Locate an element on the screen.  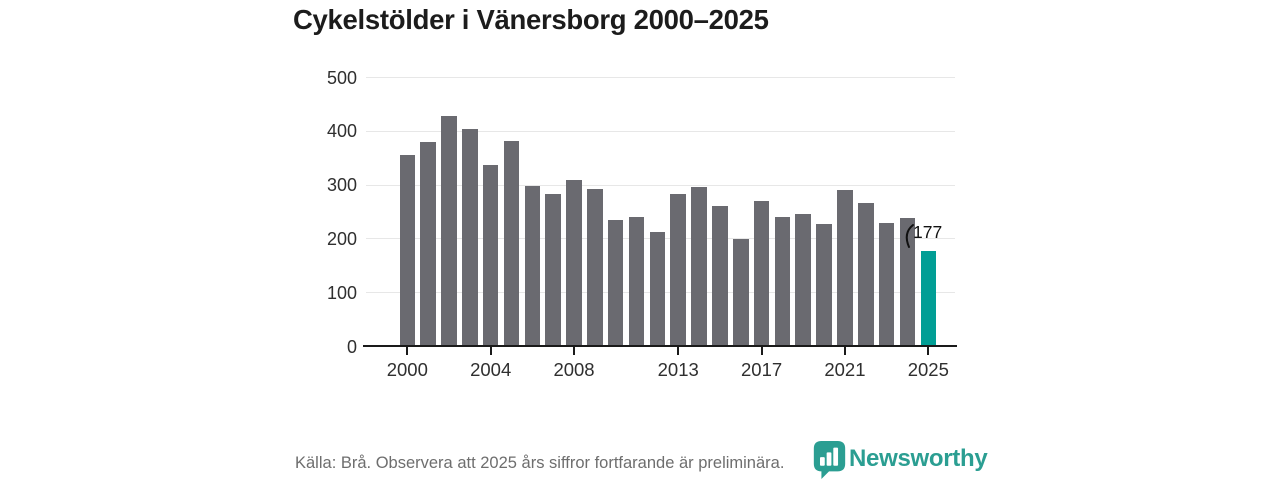
bar-2023 is located at coordinates (886, 285).